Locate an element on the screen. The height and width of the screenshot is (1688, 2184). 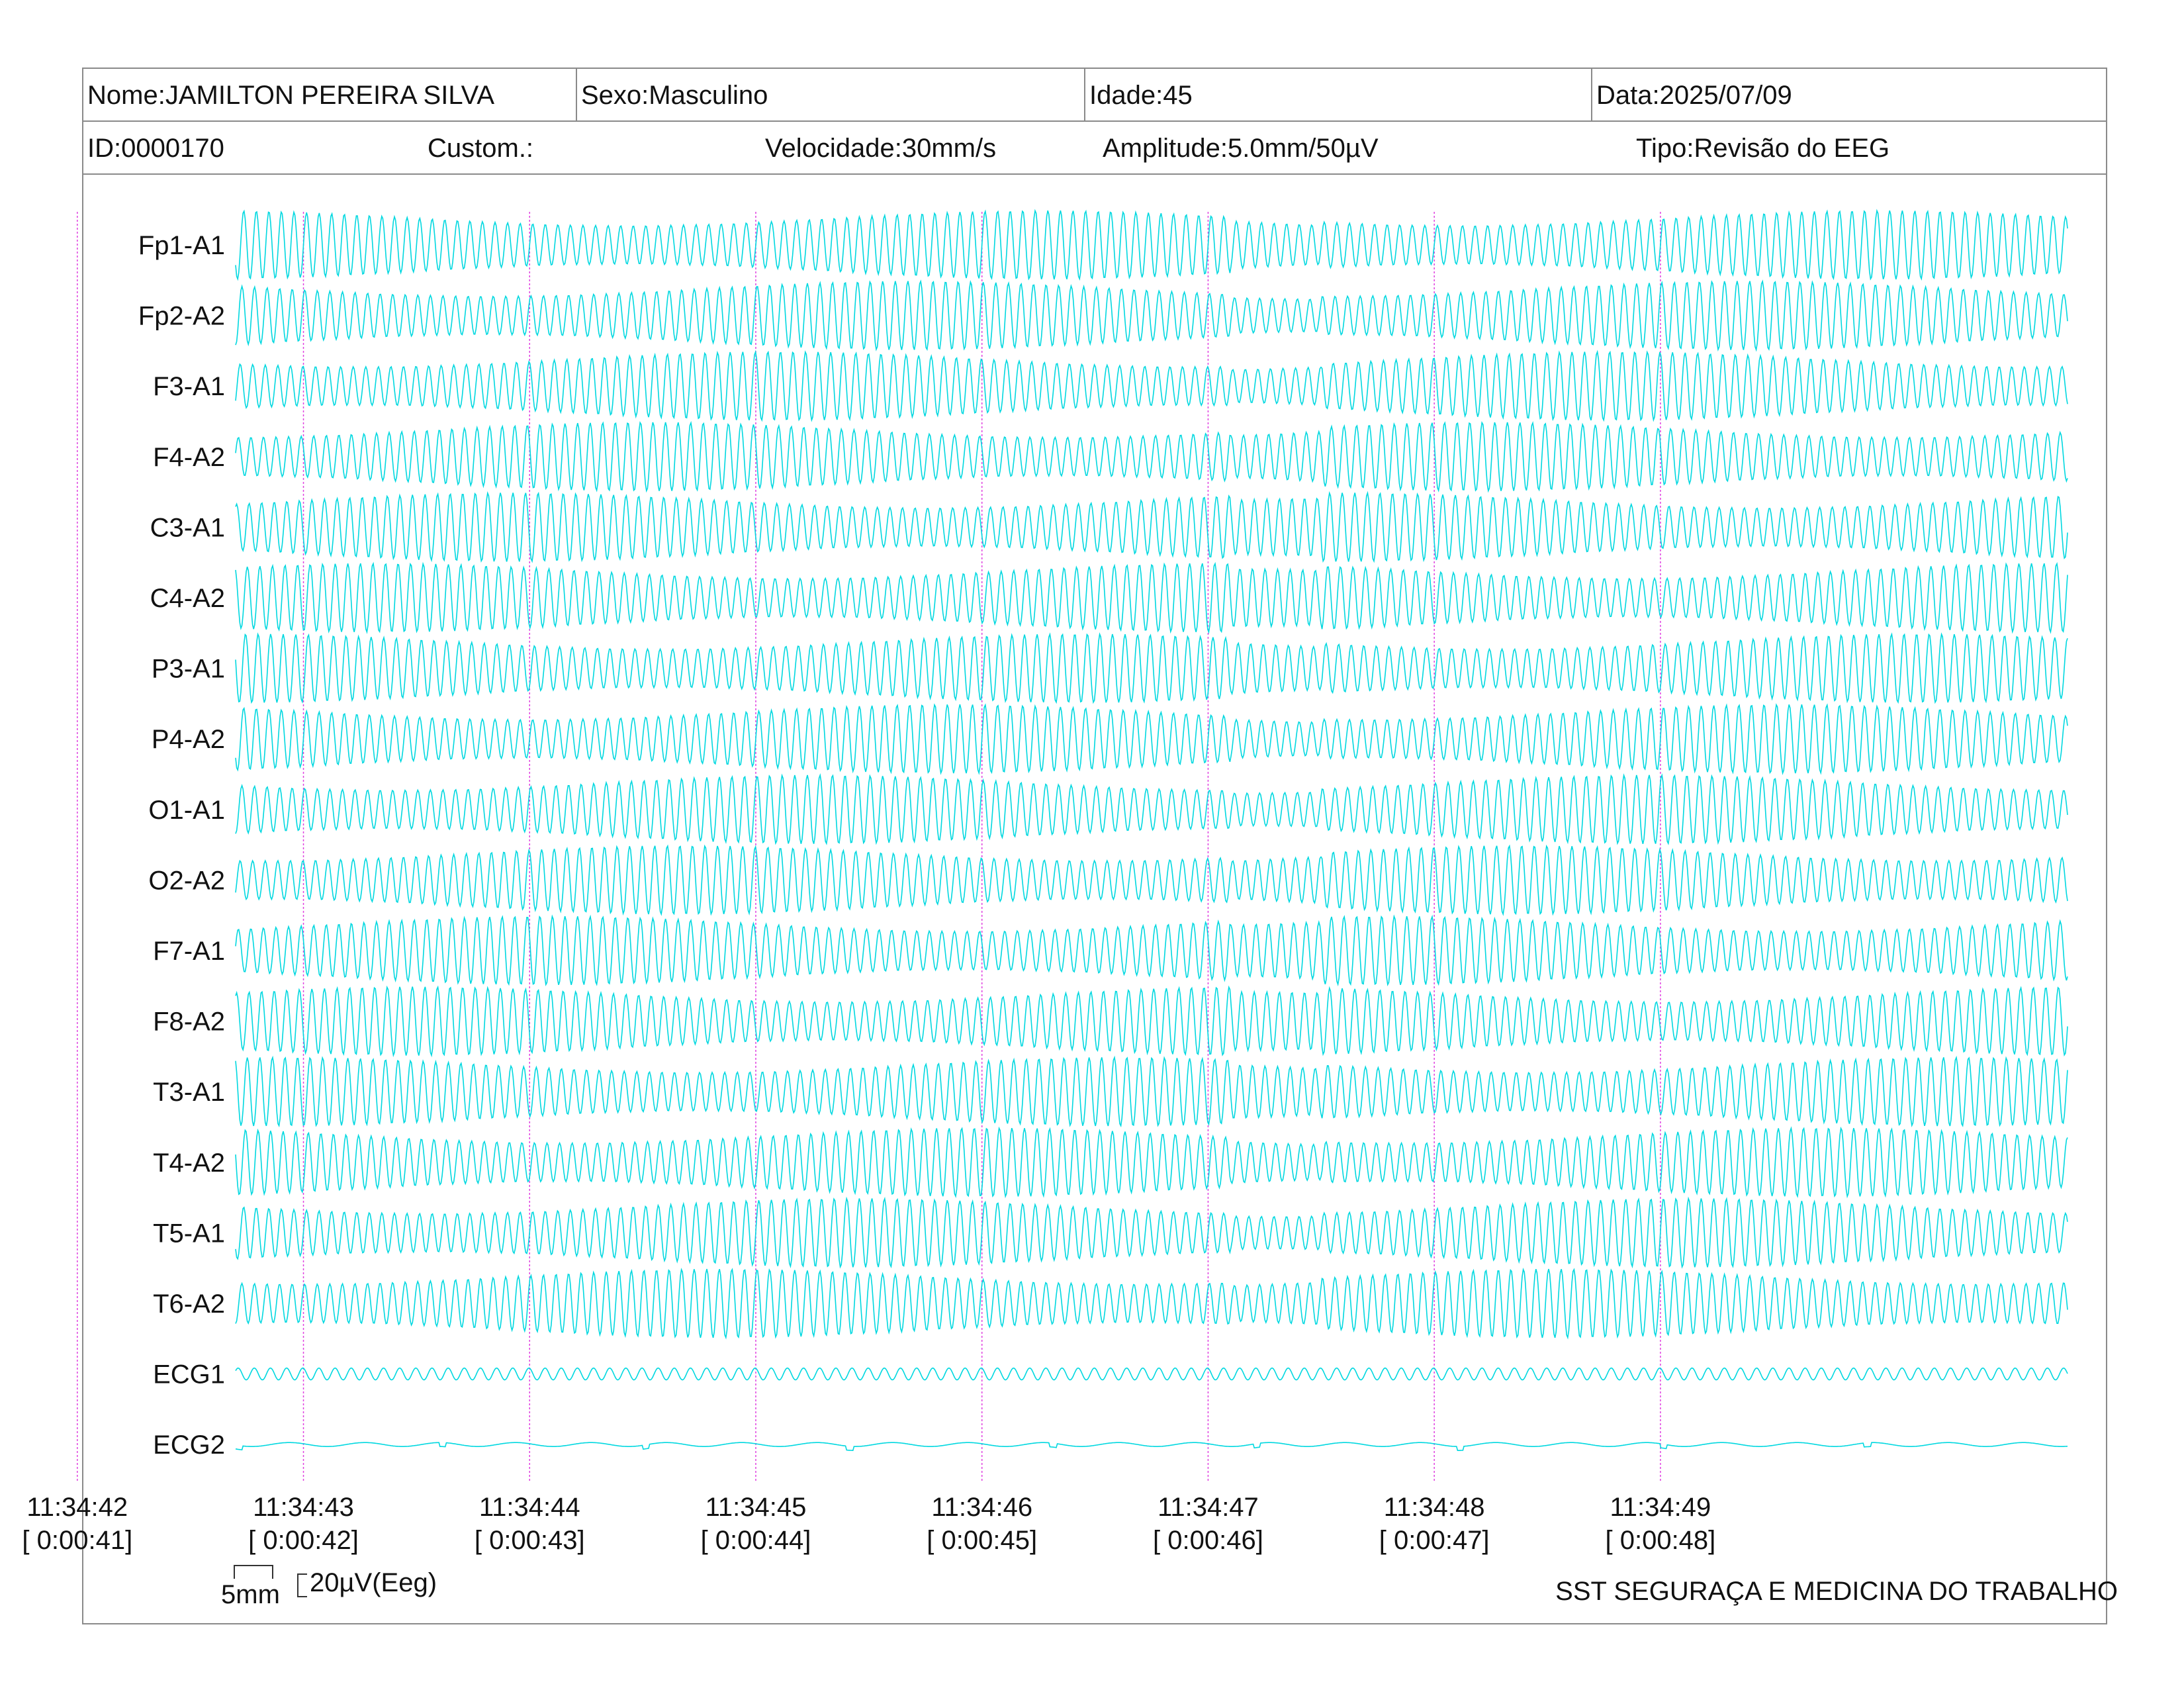
channel-label: O2-A2 is located at coordinates (187, 880).